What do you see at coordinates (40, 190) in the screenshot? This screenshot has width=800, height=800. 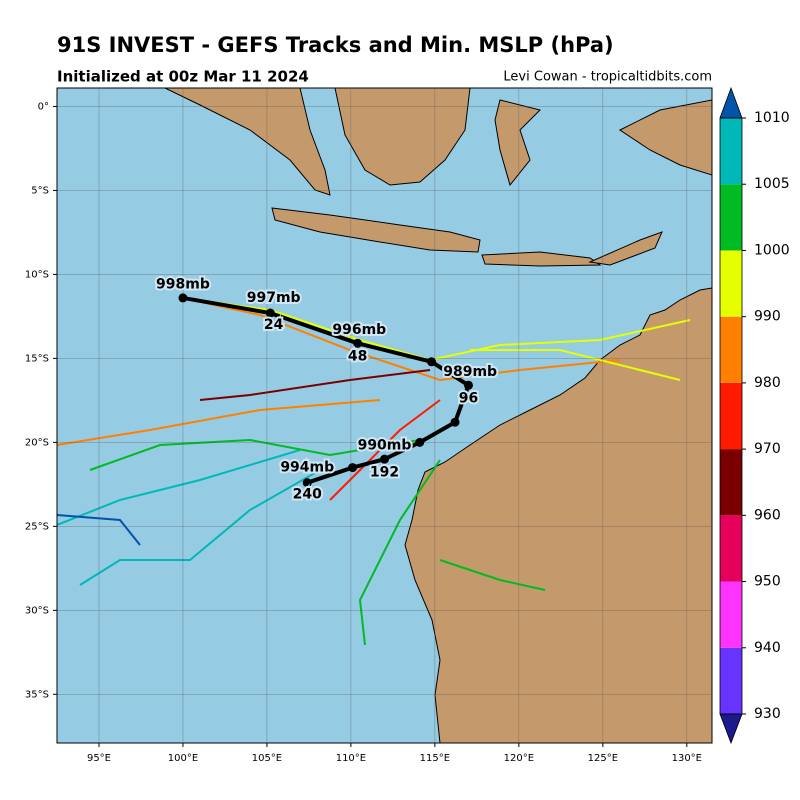 I see `y-tick-label: 5°S` at bounding box center [40, 190].